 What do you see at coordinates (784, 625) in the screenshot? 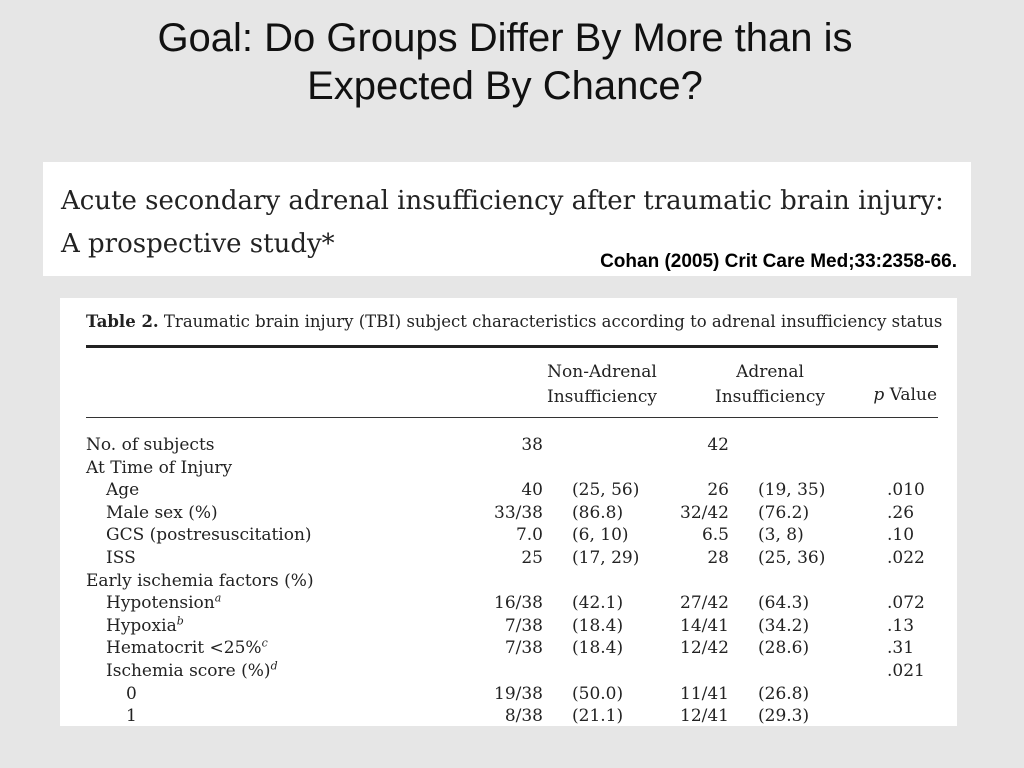
I see `group2-range: (34.2)` at bounding box center [784, 625].